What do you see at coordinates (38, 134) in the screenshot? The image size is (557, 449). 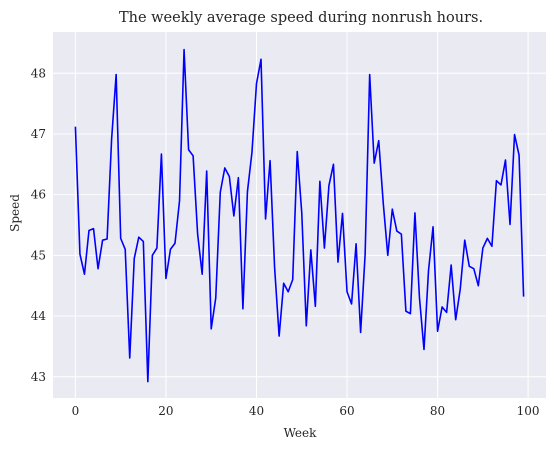 I see `y-tick-label: 47` at bounding box center [38, 134].